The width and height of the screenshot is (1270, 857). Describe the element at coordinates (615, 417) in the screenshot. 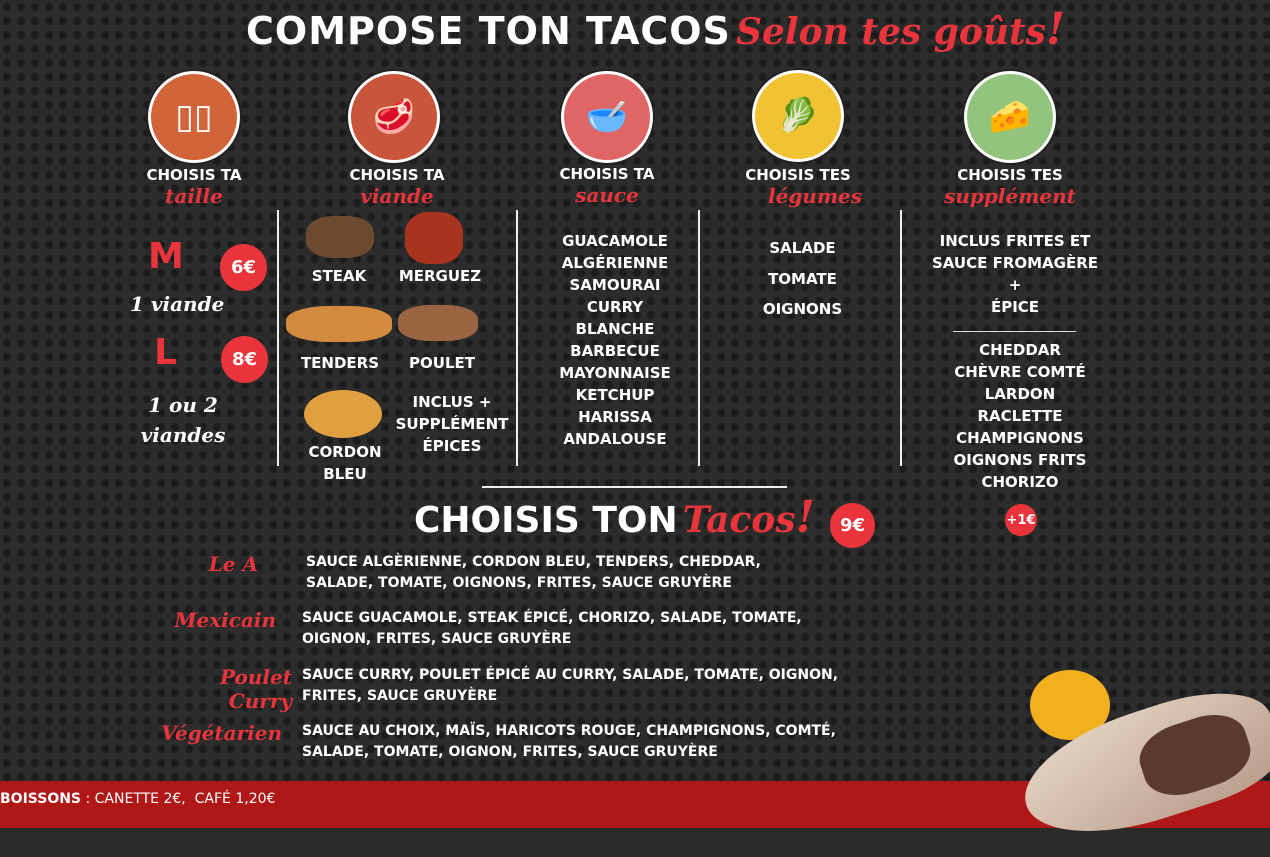

I see `sauce-item: HARISSA` at that location.